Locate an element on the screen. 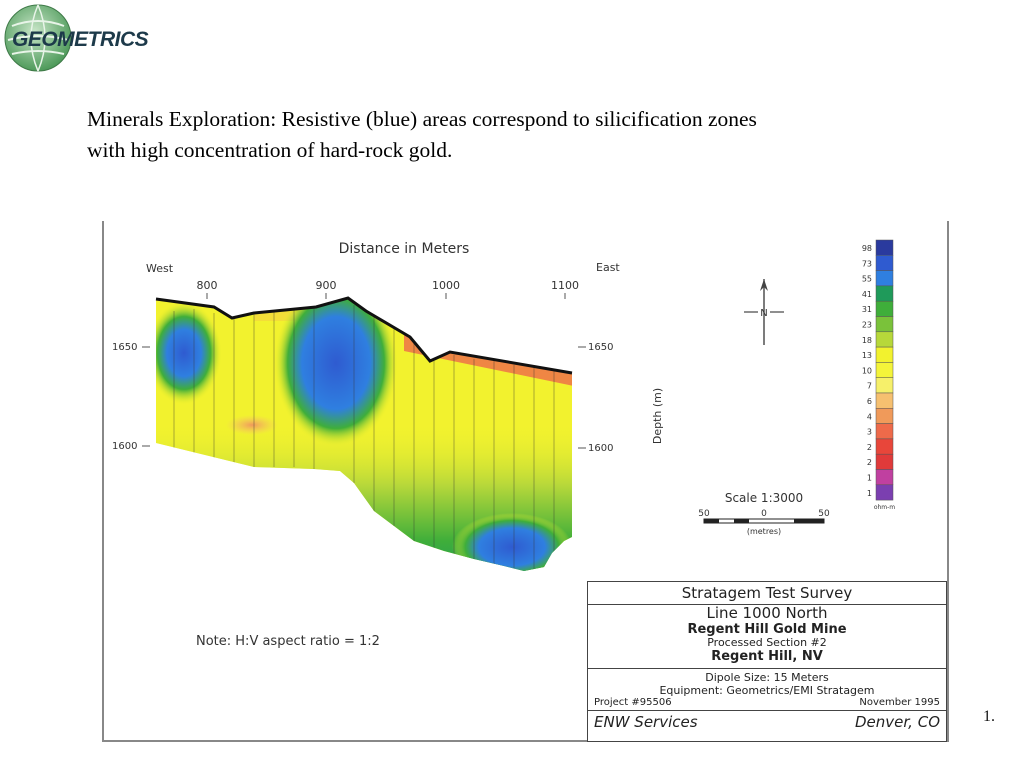 This screenshot has height=768, width=1024. north-label: N is located at coordinates (763, 313).